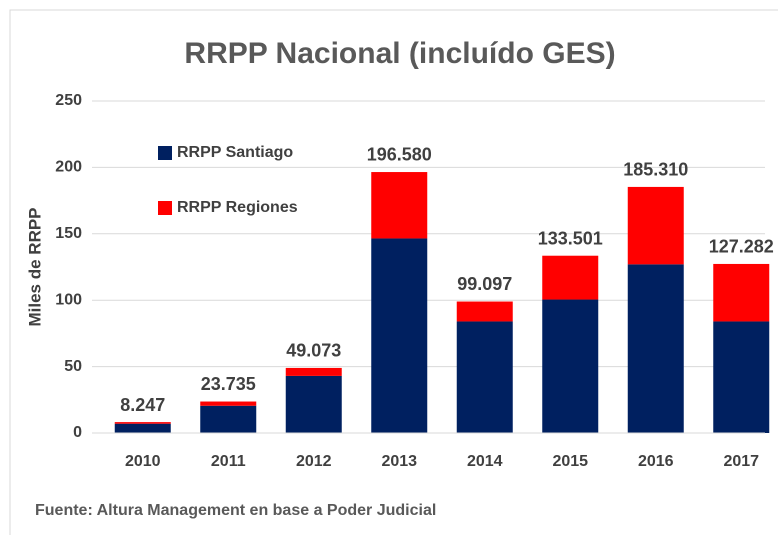  Describe the element at coordinates (399, 461) in the screenshot. I see `x-tick-label: 2013` at that location.